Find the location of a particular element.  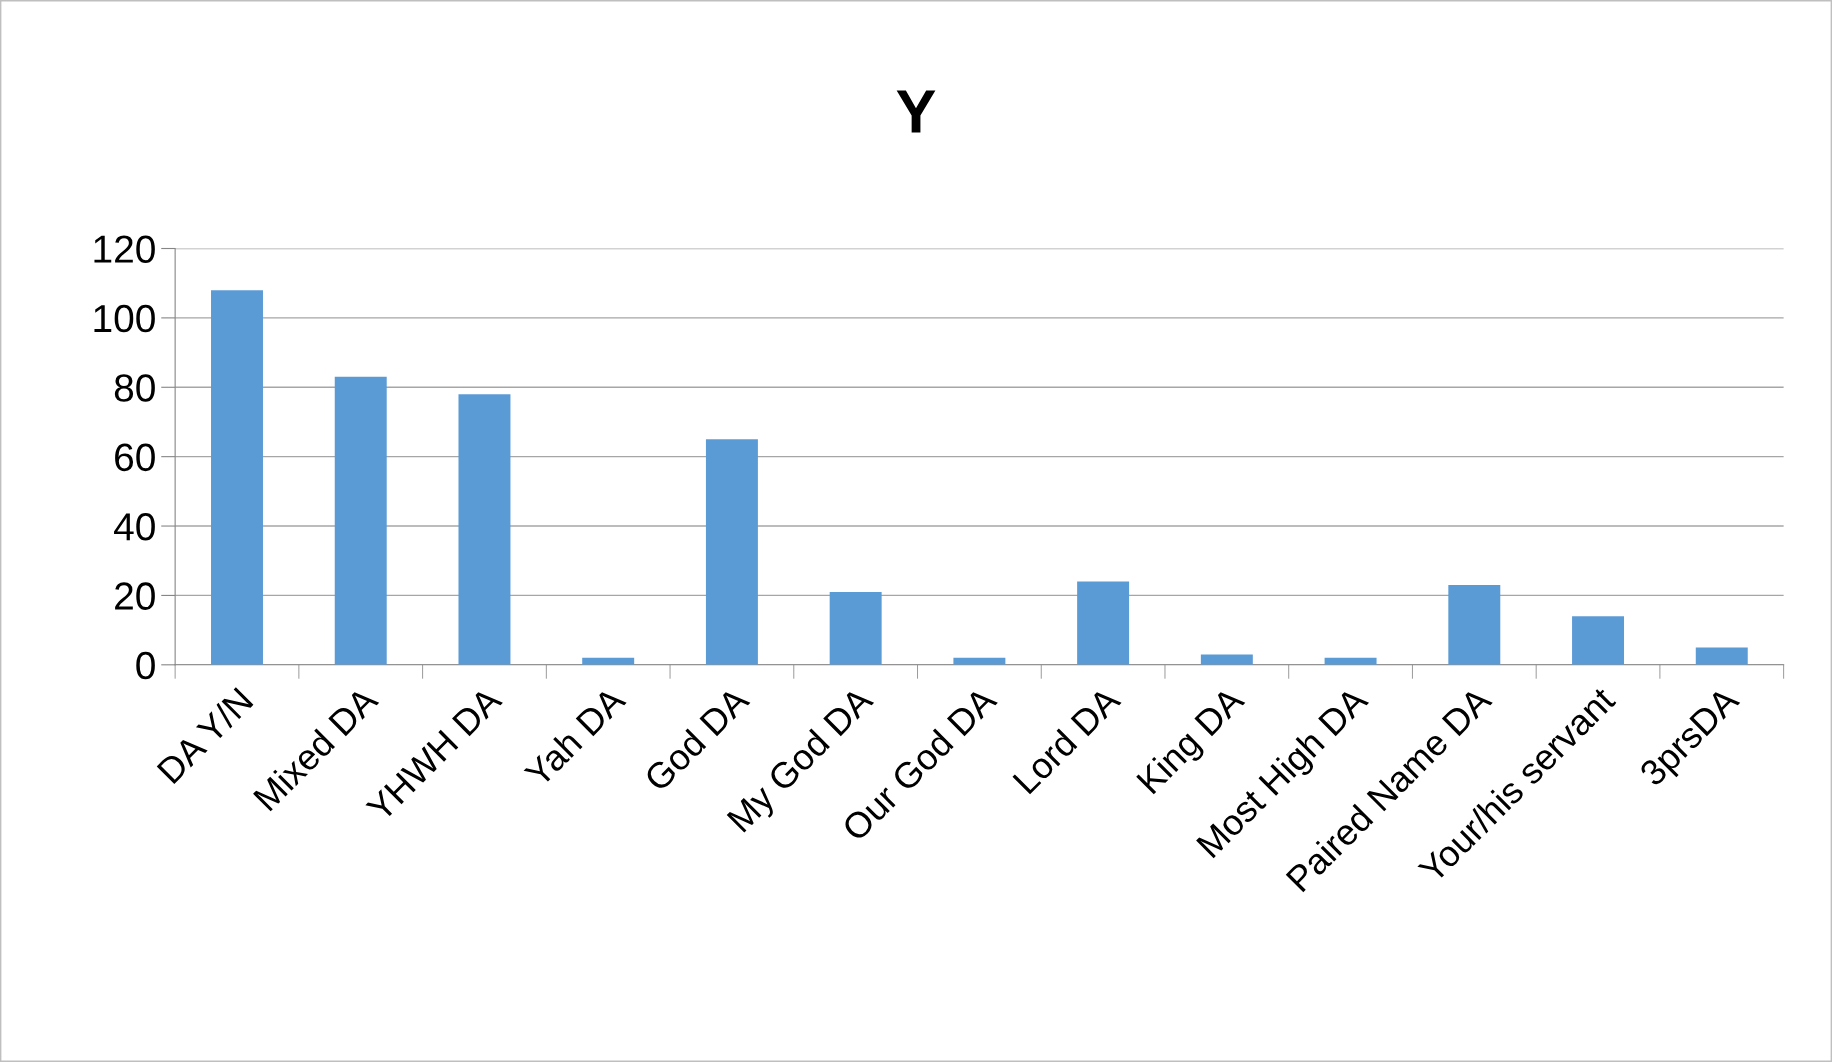

y-tick-label: 100 is located at coordinates (124, 318).